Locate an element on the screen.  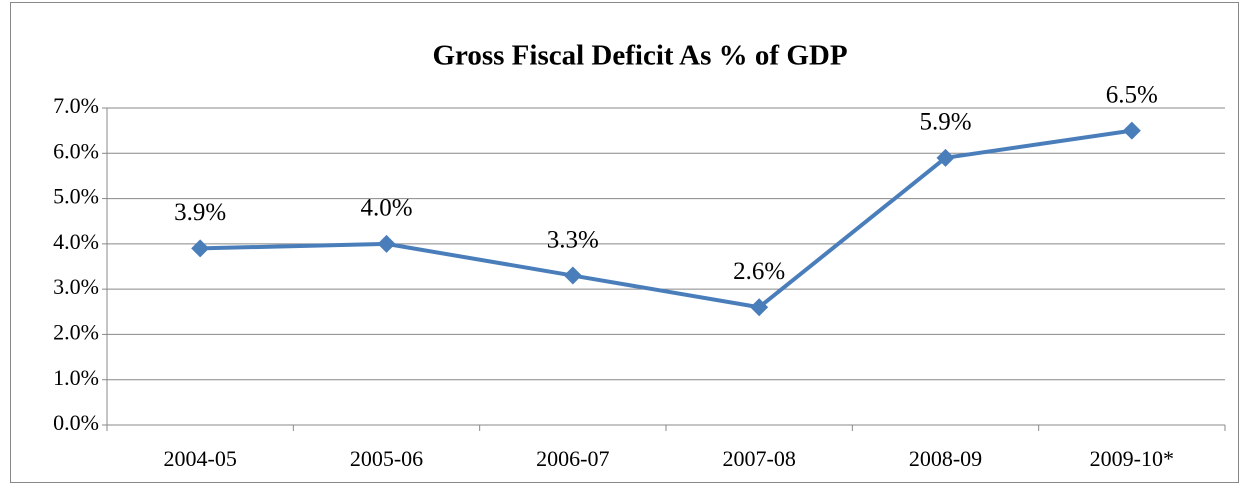
data-label: 3.9% is located at coordinates (200, 212).